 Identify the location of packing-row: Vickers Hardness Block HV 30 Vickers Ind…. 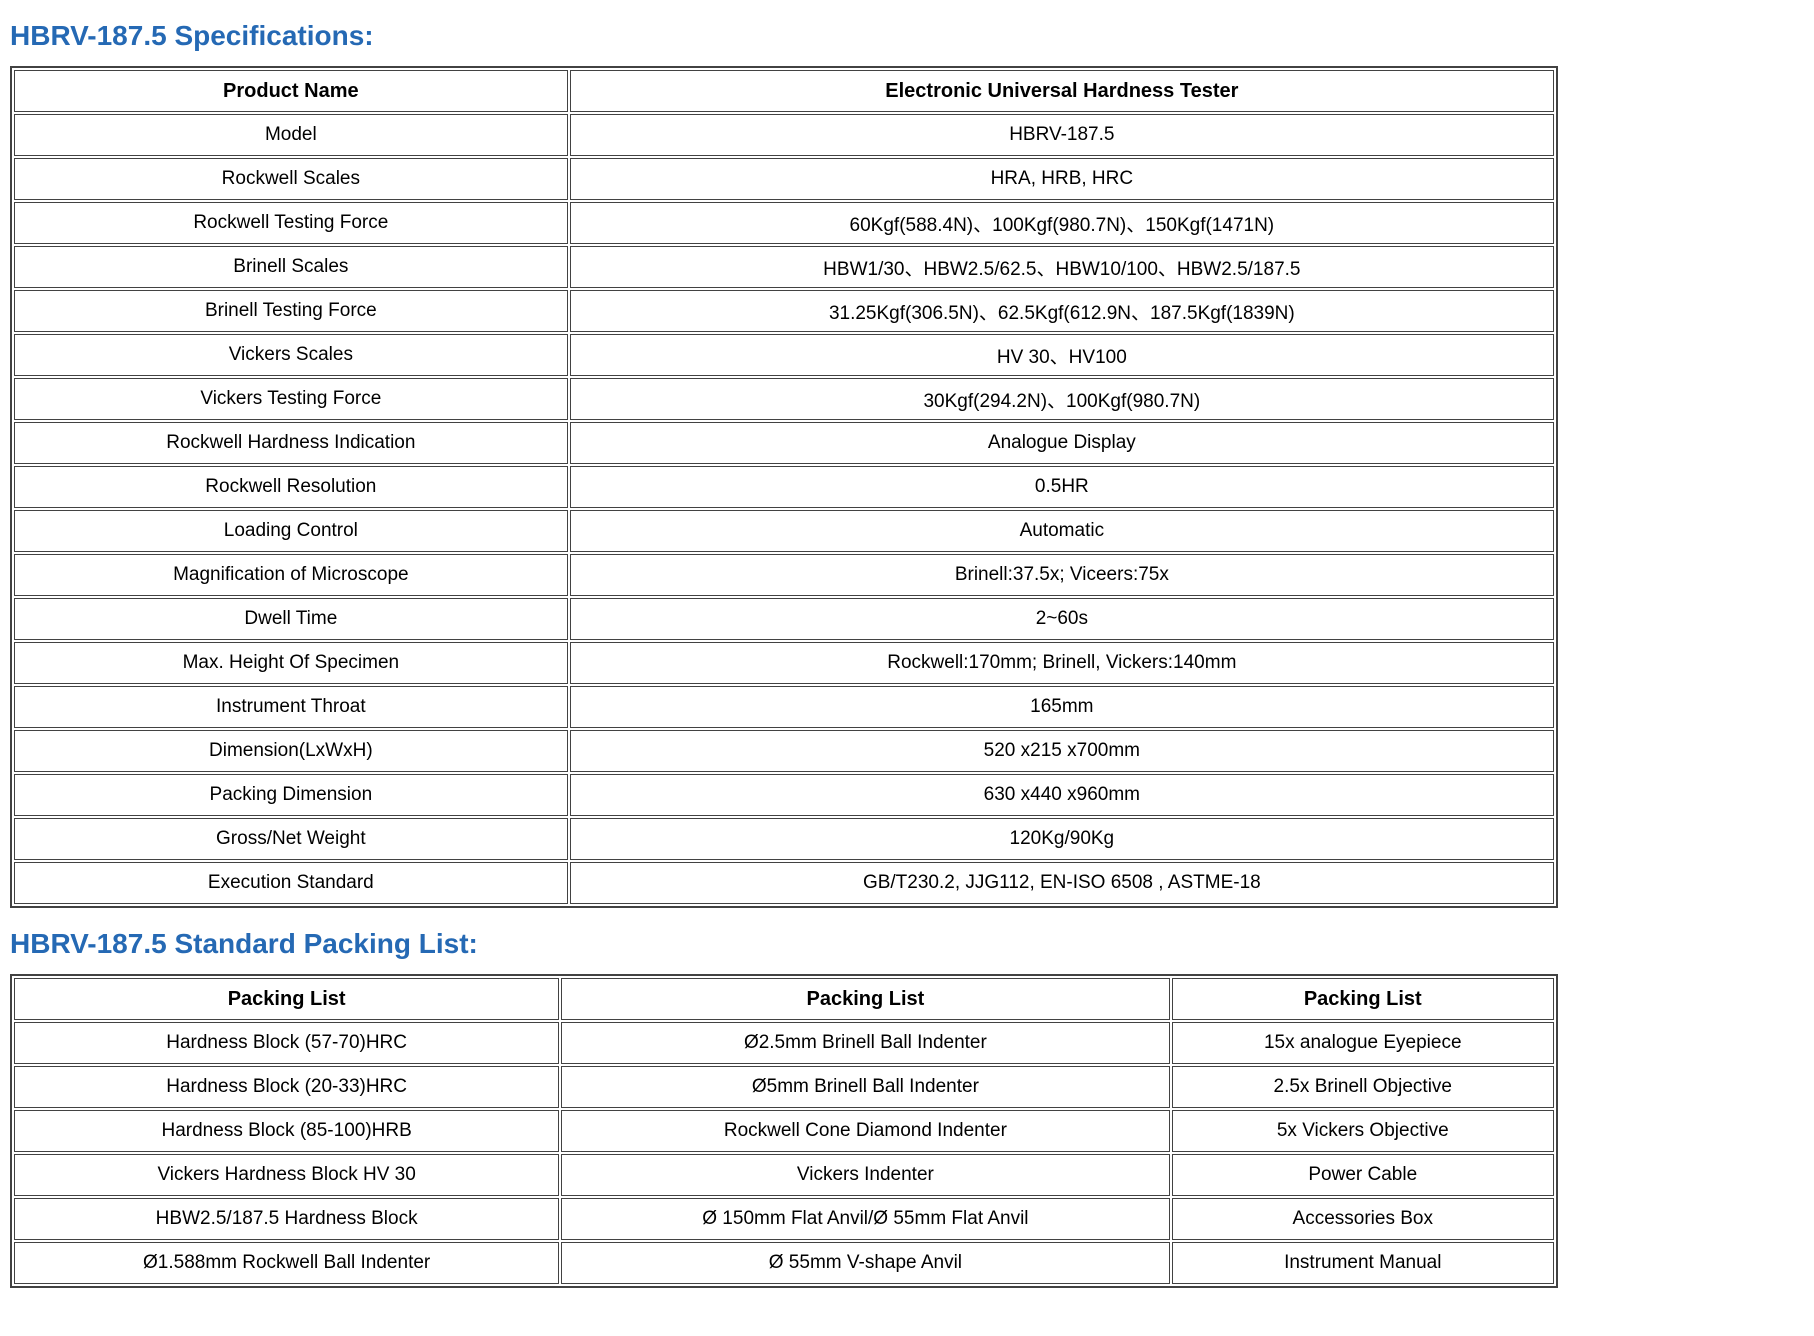
(784, 1175).